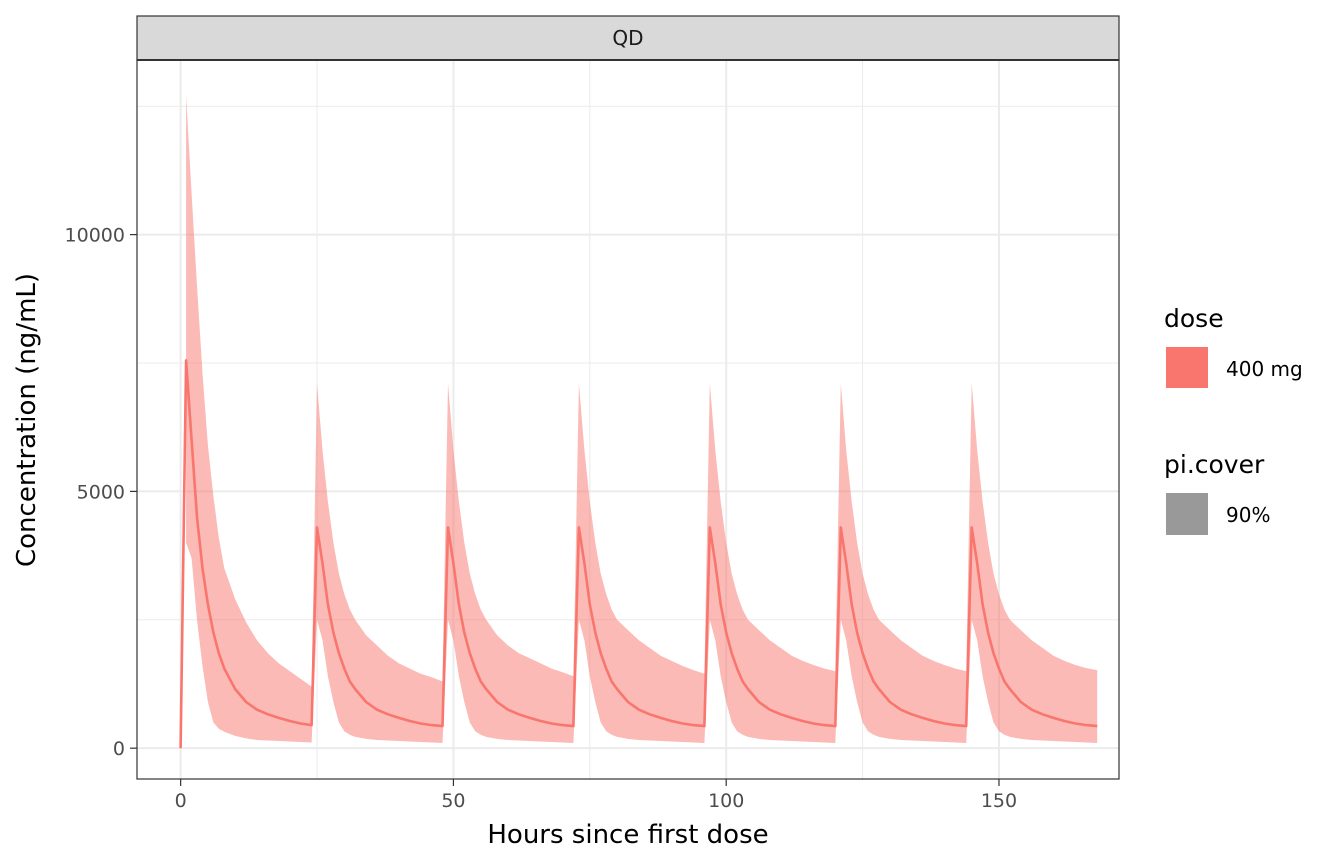 This screenshot has height=865, width=1344. Describe the element at coordinates (95, 236) in the screenshot. I see `y-tick-label: 10000` at that location.